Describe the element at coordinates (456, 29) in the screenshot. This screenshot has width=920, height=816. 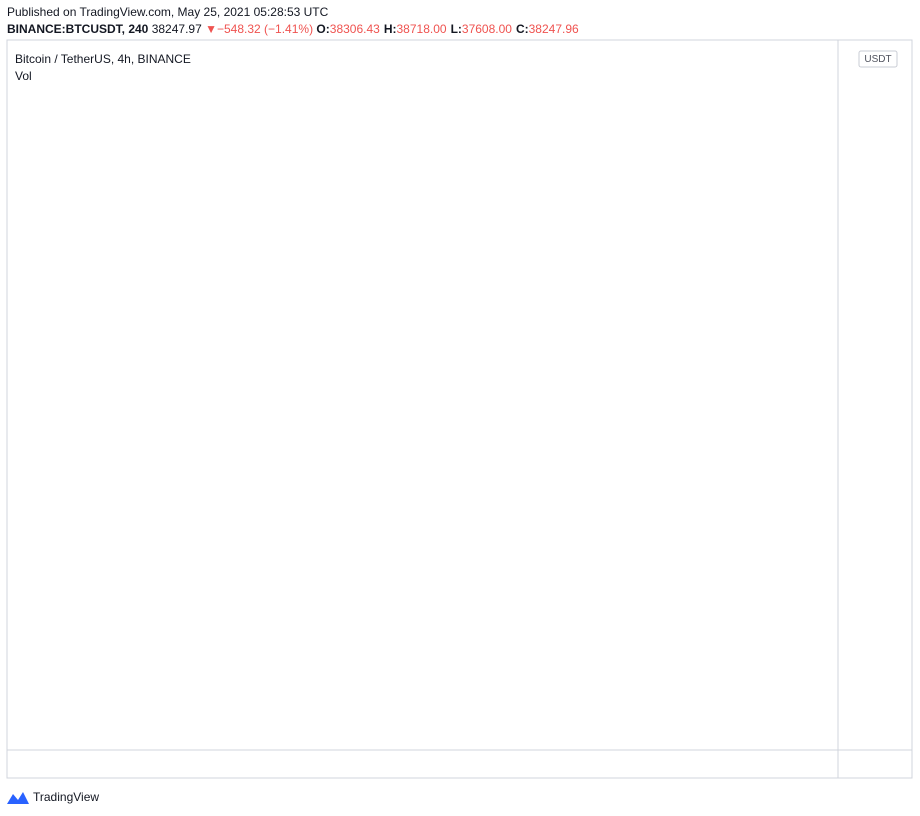
I see `ohlc-key: L:` at that location.